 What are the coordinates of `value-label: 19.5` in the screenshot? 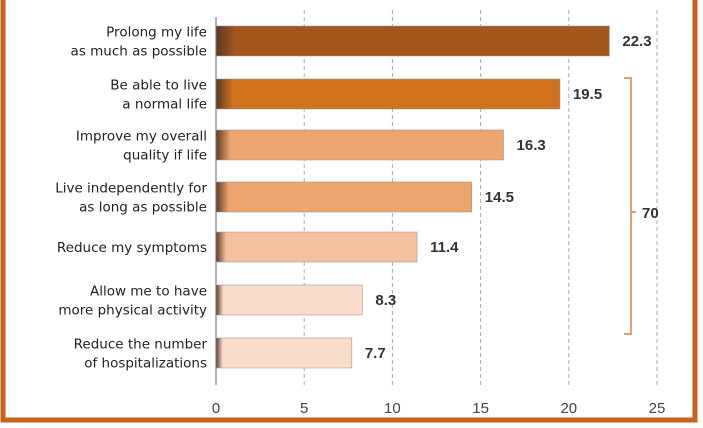 It's located at (587, 94).